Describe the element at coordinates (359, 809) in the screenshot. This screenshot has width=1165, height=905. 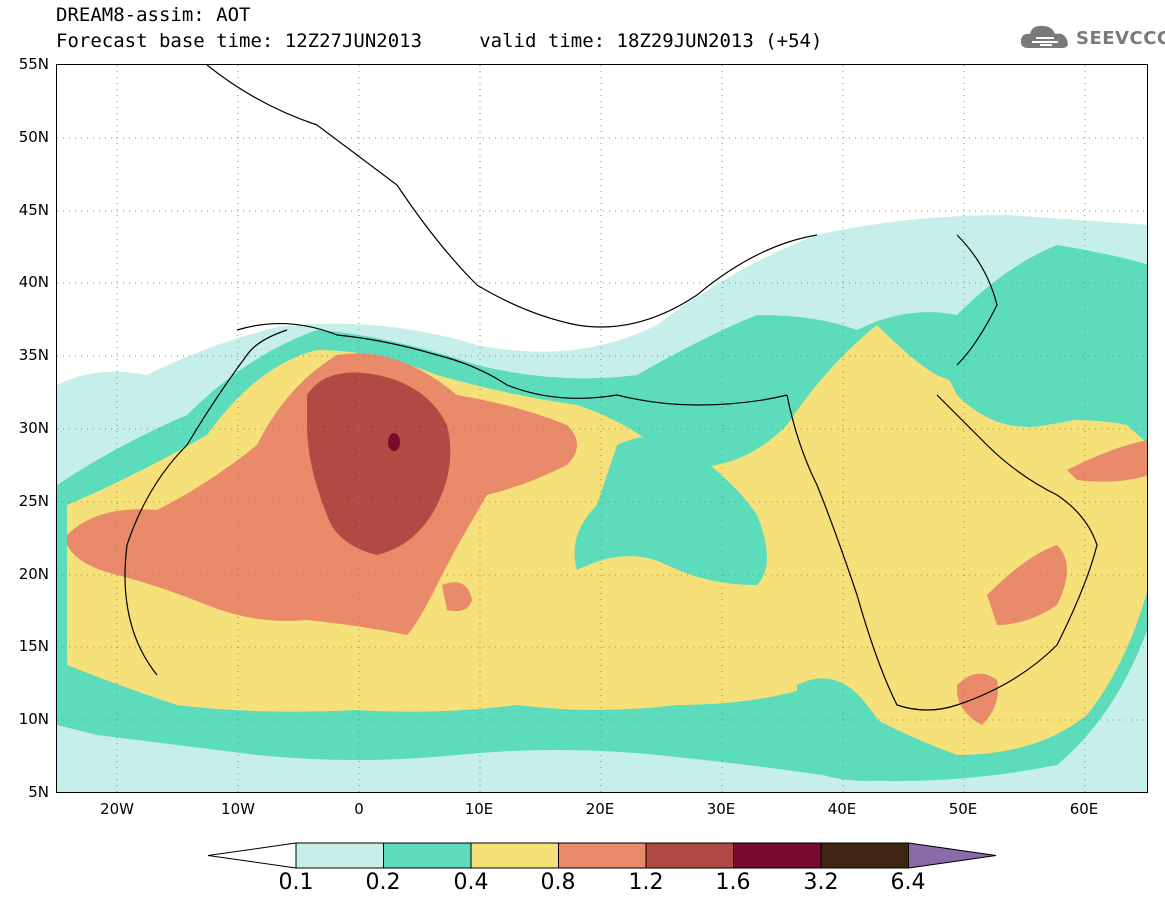
I see `lon-label: 0` at that location.